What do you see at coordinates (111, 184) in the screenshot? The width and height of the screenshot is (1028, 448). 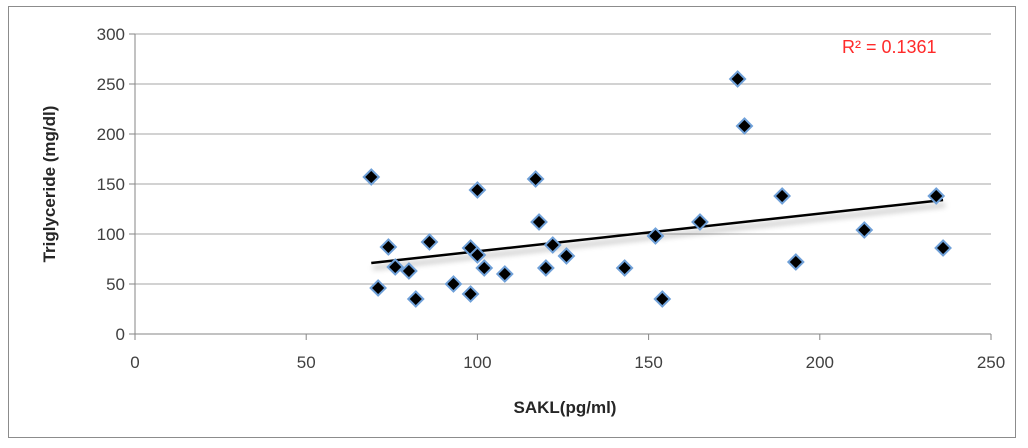 I see `y-tick-label-3: 150` at bounding box center [111, 184].